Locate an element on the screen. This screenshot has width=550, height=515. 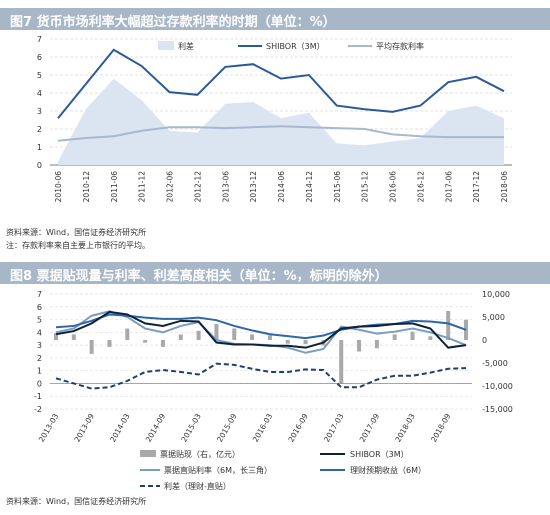
y-tick-label: 3 is located at coordinates (39, 111).